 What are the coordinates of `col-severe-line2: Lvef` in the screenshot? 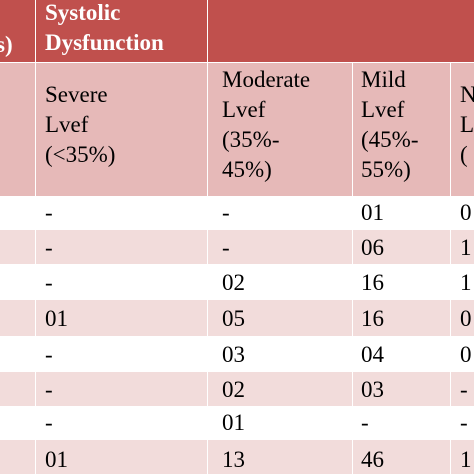 It's located at (67, 124).